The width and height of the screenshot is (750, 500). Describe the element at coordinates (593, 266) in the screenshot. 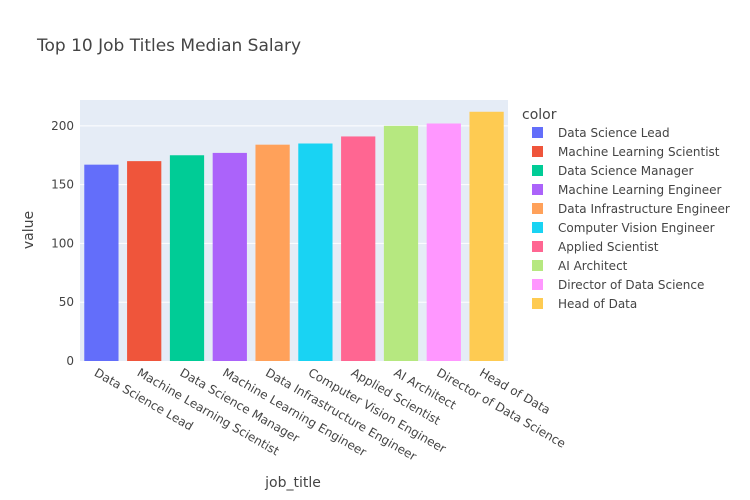

I see `legend-label: AI Architect` at that location.